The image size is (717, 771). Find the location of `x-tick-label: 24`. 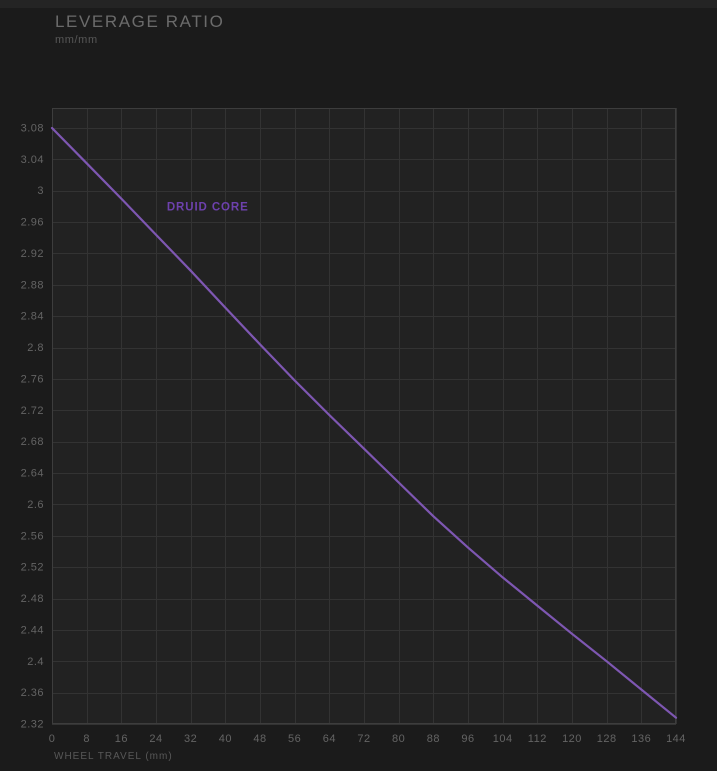

x-tick-label: 24 is located at coordinates (155, 739).